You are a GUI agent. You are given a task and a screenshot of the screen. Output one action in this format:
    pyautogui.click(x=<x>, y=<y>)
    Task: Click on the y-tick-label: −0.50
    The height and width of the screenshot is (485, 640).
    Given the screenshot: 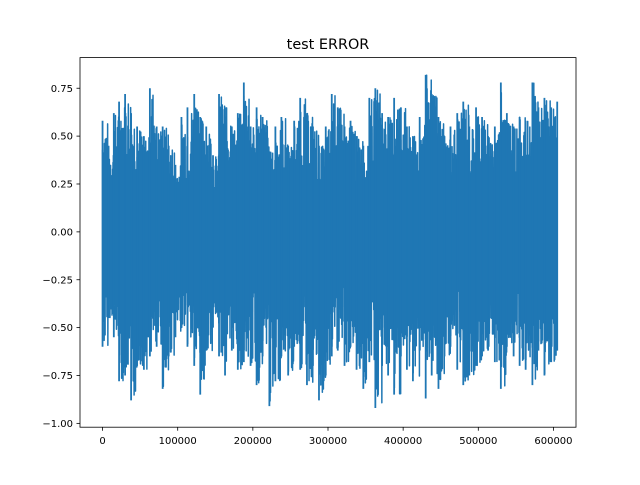 What is the action you would take?
    pyautogui.click(x=57, y=328)
    